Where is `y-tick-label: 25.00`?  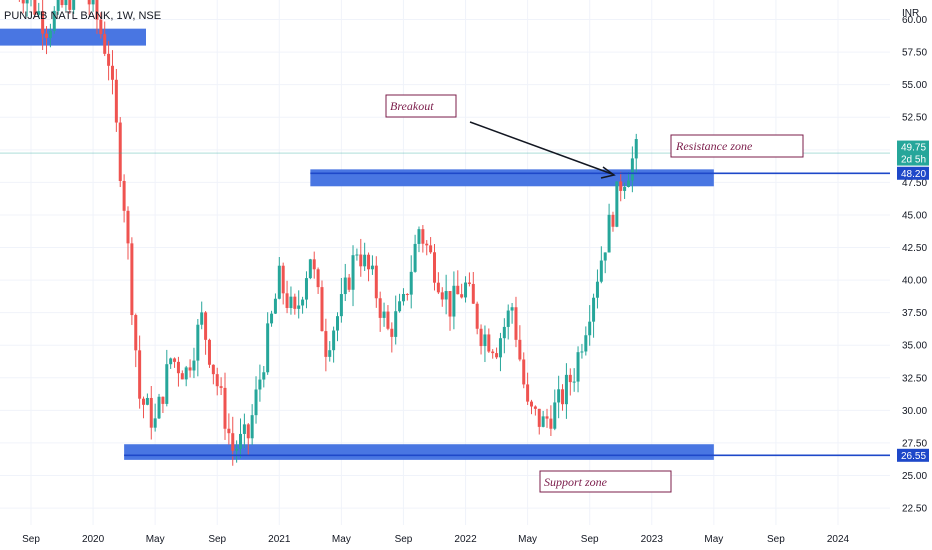
y-tick-label: 25.00 is located at coordinates (914, 476).